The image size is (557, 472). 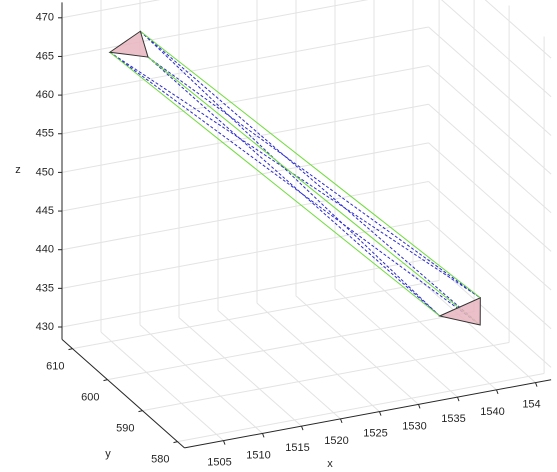 I want to click on x-tick-label: 1525, so click(x=375, y=434).